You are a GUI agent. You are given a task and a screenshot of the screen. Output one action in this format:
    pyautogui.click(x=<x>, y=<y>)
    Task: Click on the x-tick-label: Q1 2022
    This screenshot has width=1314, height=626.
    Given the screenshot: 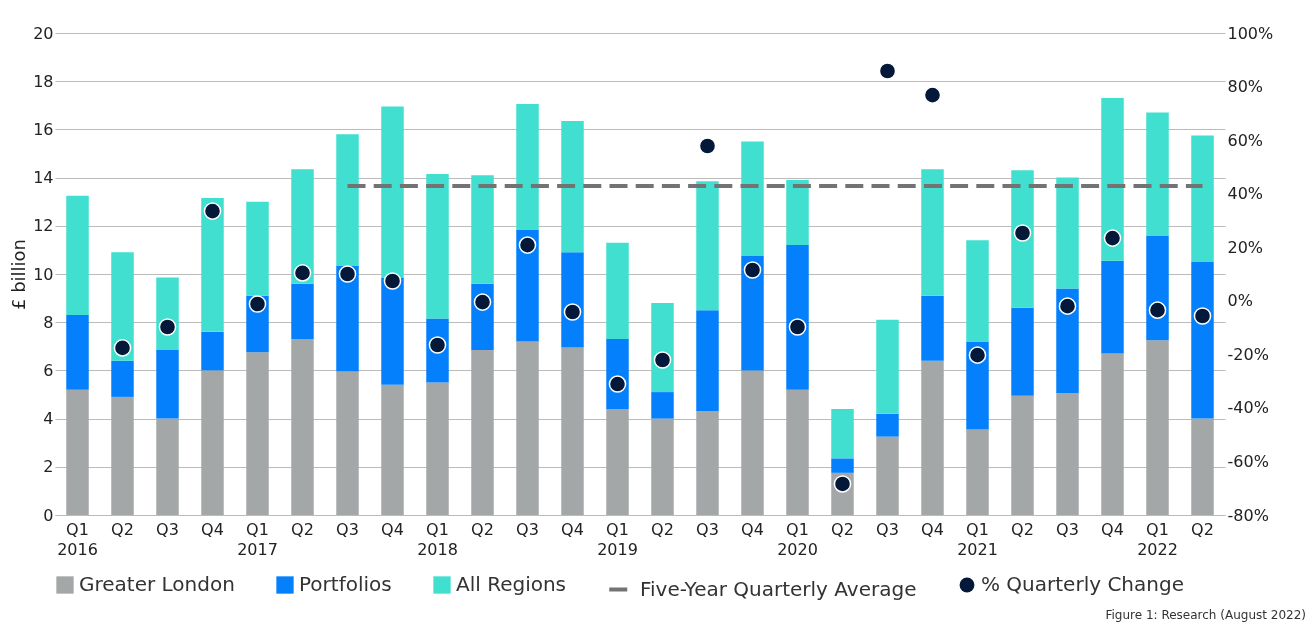 What is the action you would take?
    pyautogui.click(x=1157, y=539)
    